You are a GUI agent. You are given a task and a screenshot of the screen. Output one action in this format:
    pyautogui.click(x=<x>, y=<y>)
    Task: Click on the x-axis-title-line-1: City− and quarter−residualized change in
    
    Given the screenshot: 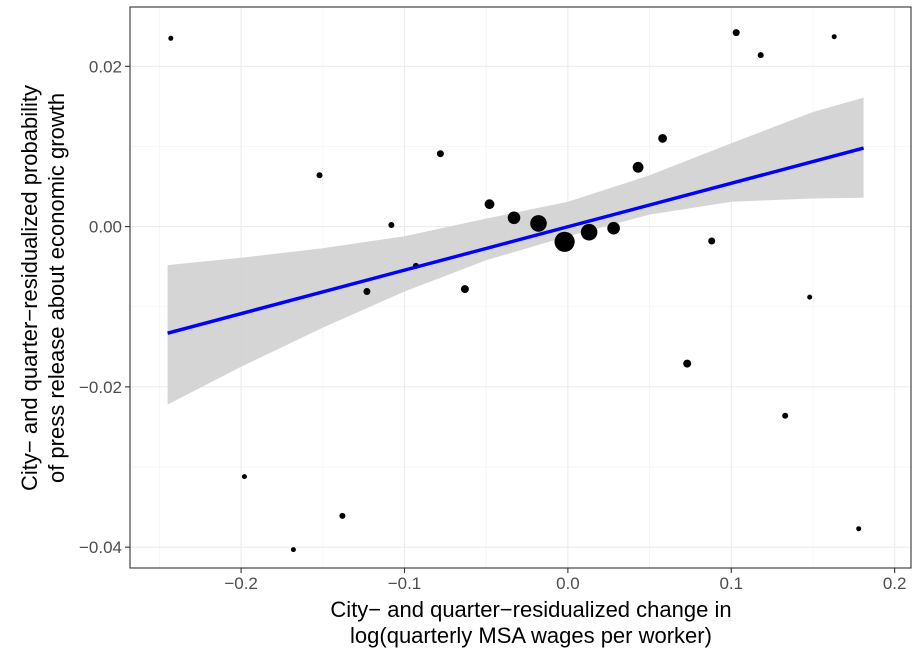 What is the action you would take?
    pyautogui.click(x=530, y=609)
    